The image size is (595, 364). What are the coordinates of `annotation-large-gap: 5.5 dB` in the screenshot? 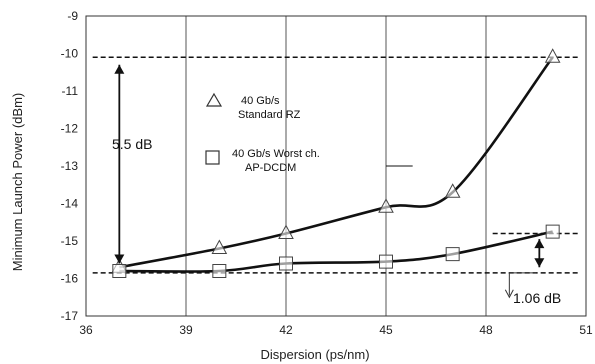 It's located at (132, 144).